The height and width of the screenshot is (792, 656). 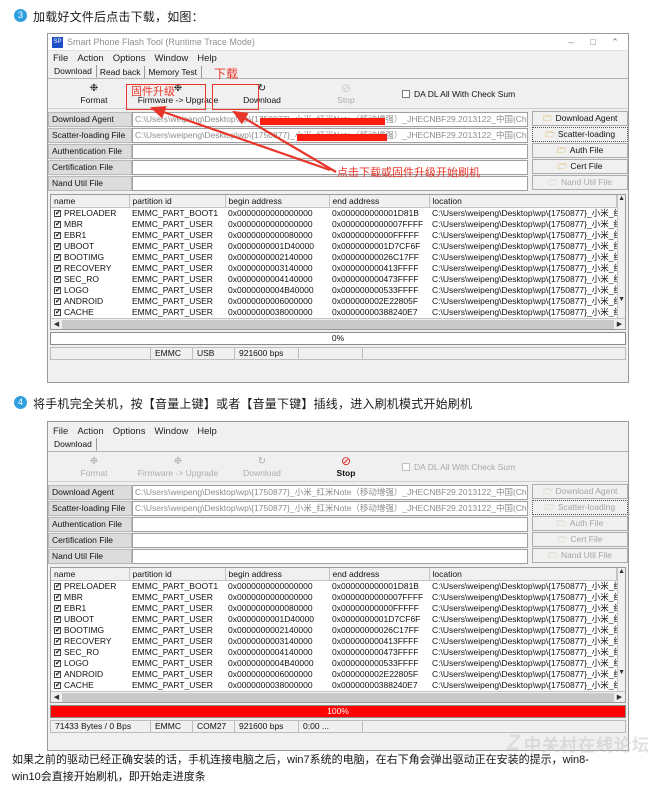 I want to click on tab-memory-test: Memory Test, so click(x=173, y=72).